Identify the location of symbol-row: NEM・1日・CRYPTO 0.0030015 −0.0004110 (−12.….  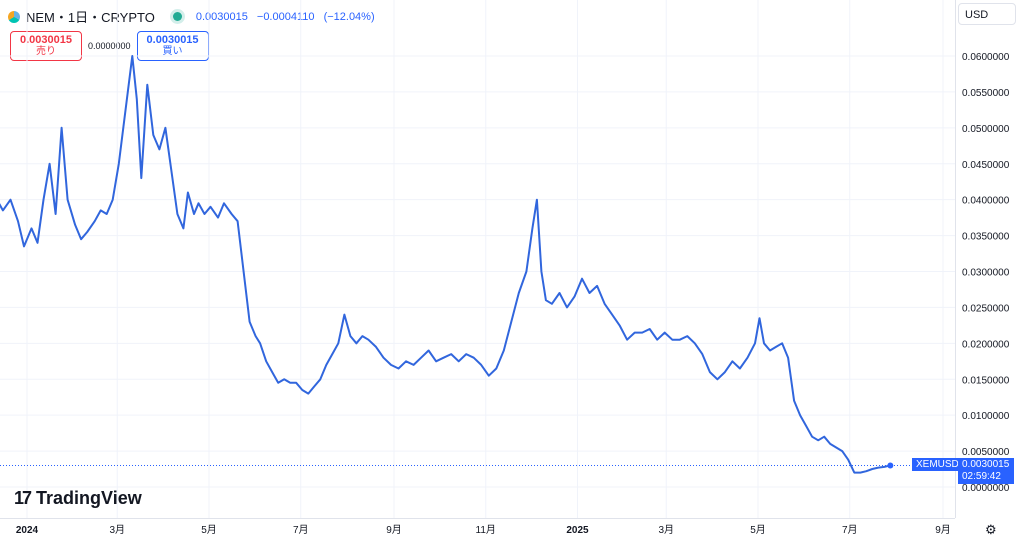
(194, 16).